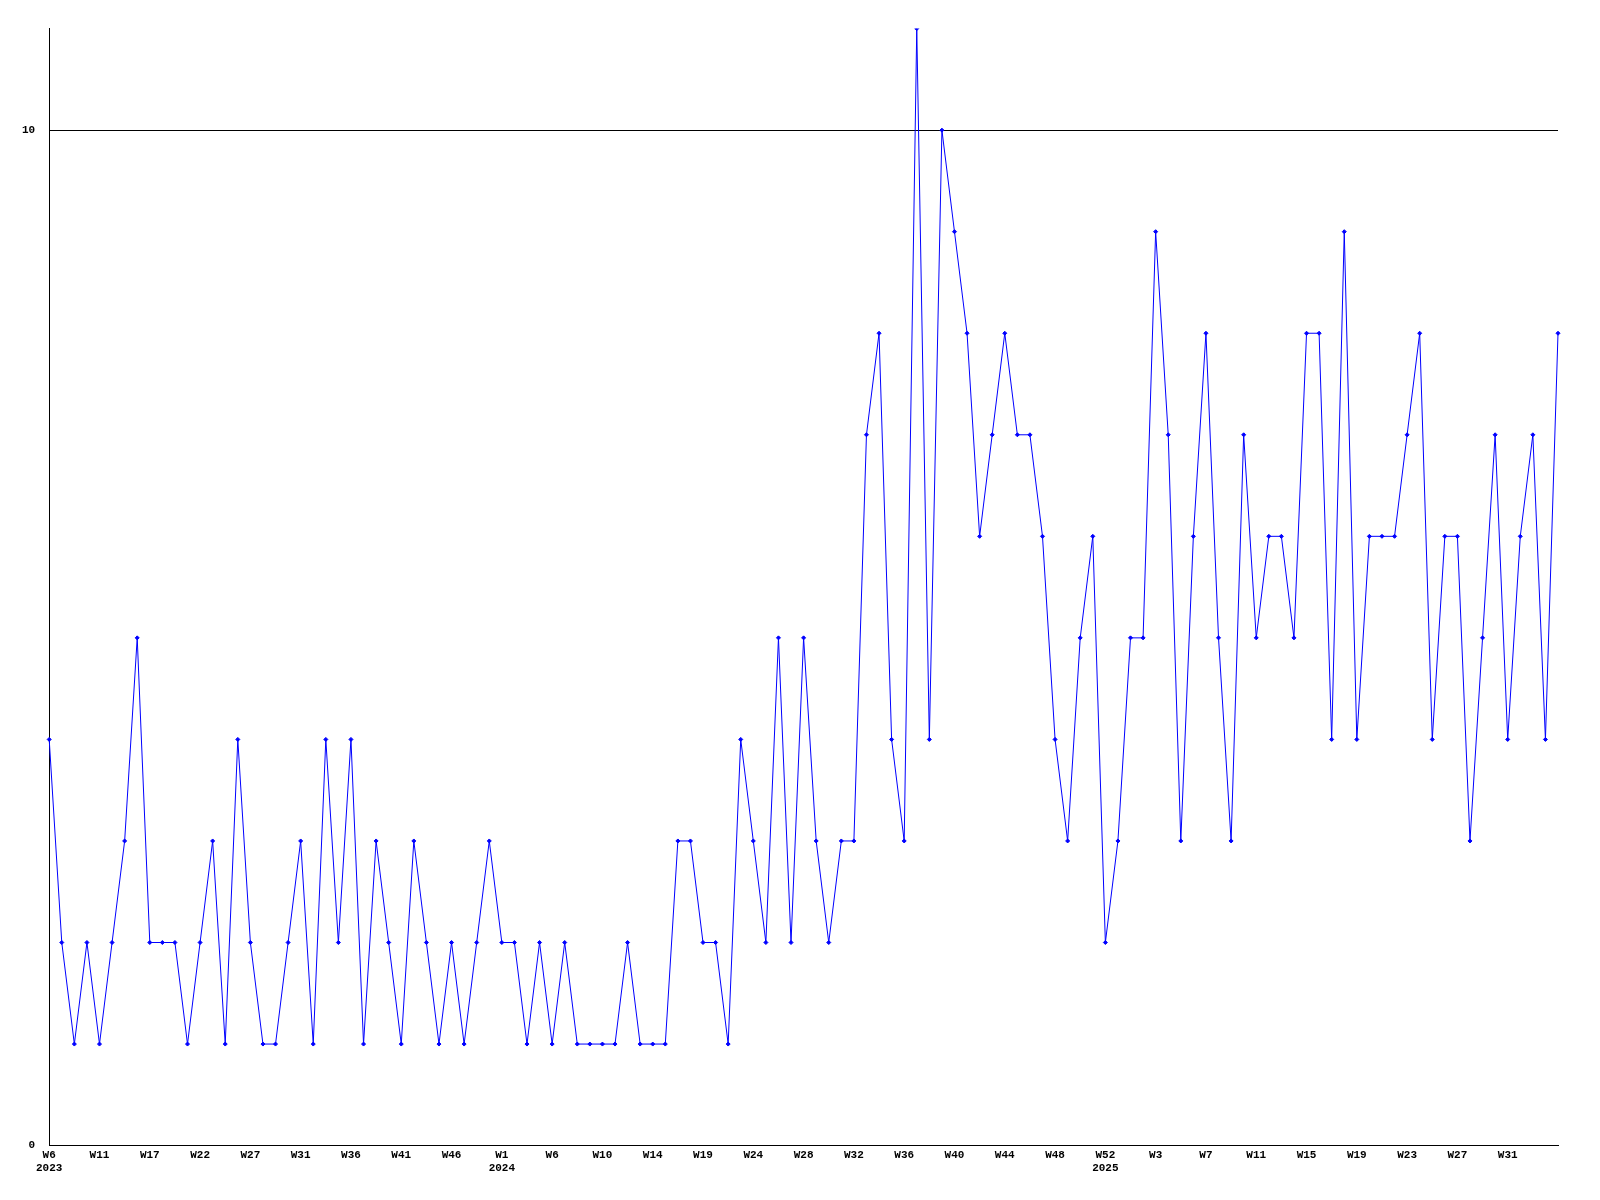  What do you see at coordinates (29, 129) in the screenshot?
I see `y-tick-label: 10` at bounding box center [29, 129].